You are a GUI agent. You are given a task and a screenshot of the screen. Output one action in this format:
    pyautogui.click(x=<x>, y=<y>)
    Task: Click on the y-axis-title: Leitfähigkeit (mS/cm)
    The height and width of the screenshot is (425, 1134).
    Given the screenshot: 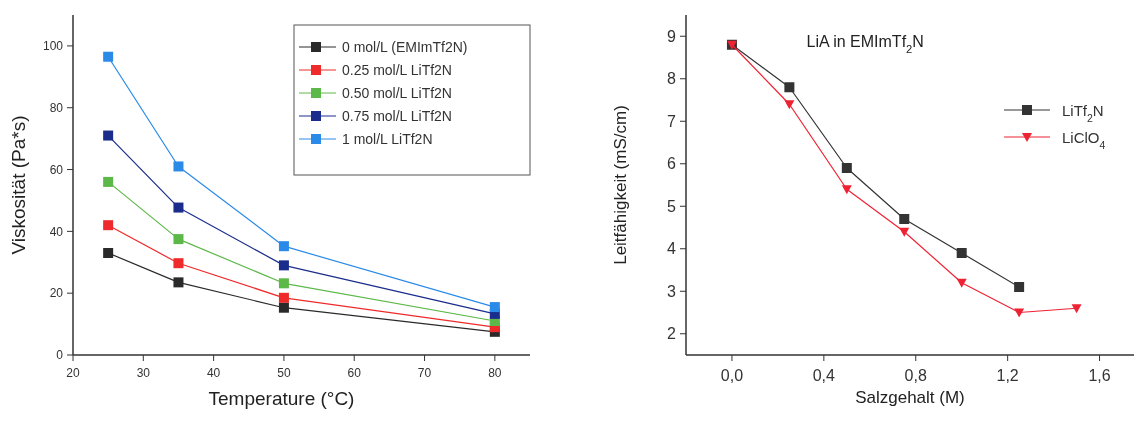 What is the action you would take?
    pyautogui.click(x=620, y=185)
    